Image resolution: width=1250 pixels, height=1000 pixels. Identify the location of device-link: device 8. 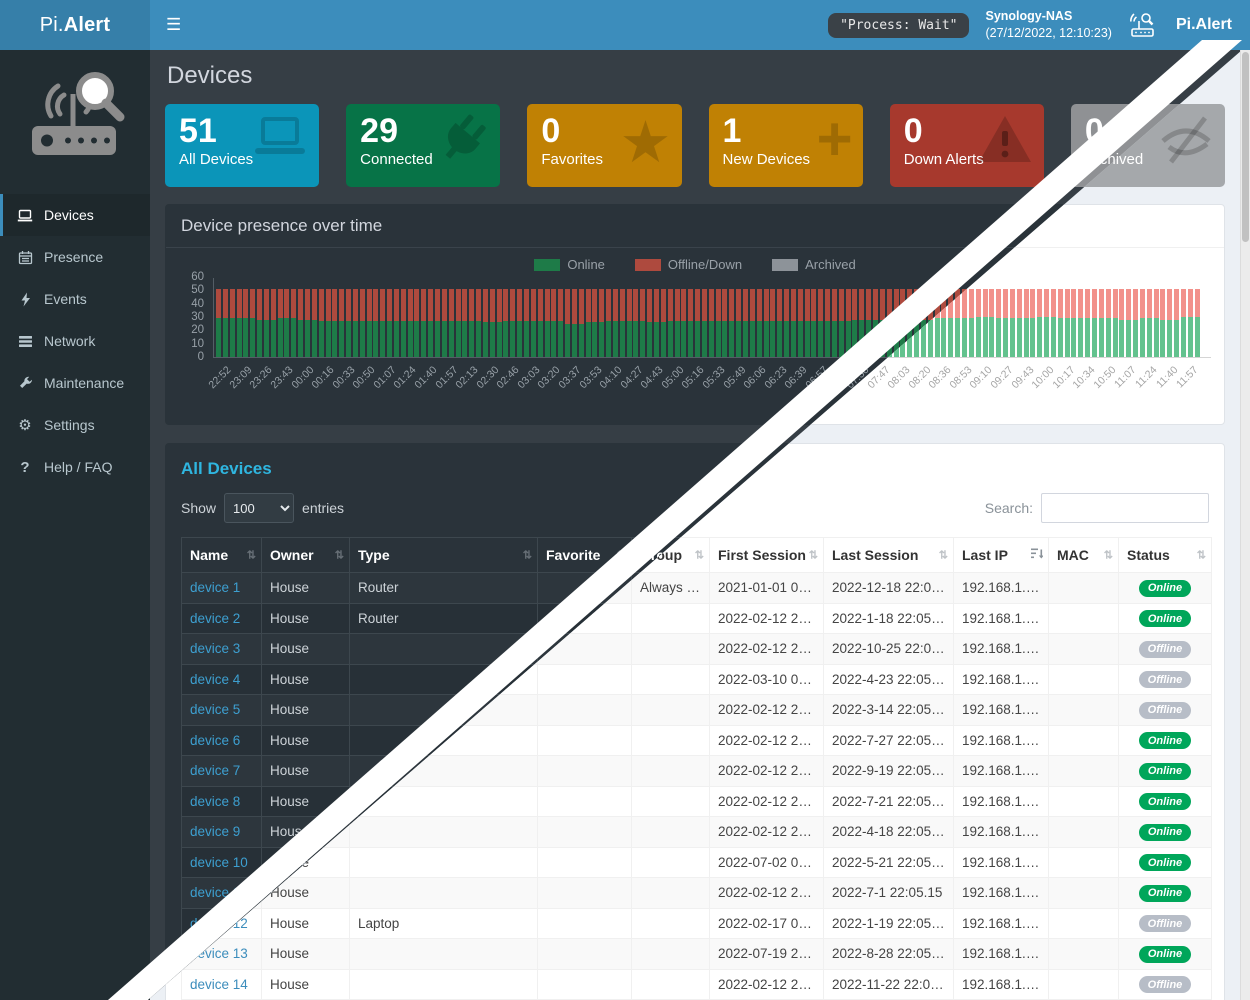
(215, 801).